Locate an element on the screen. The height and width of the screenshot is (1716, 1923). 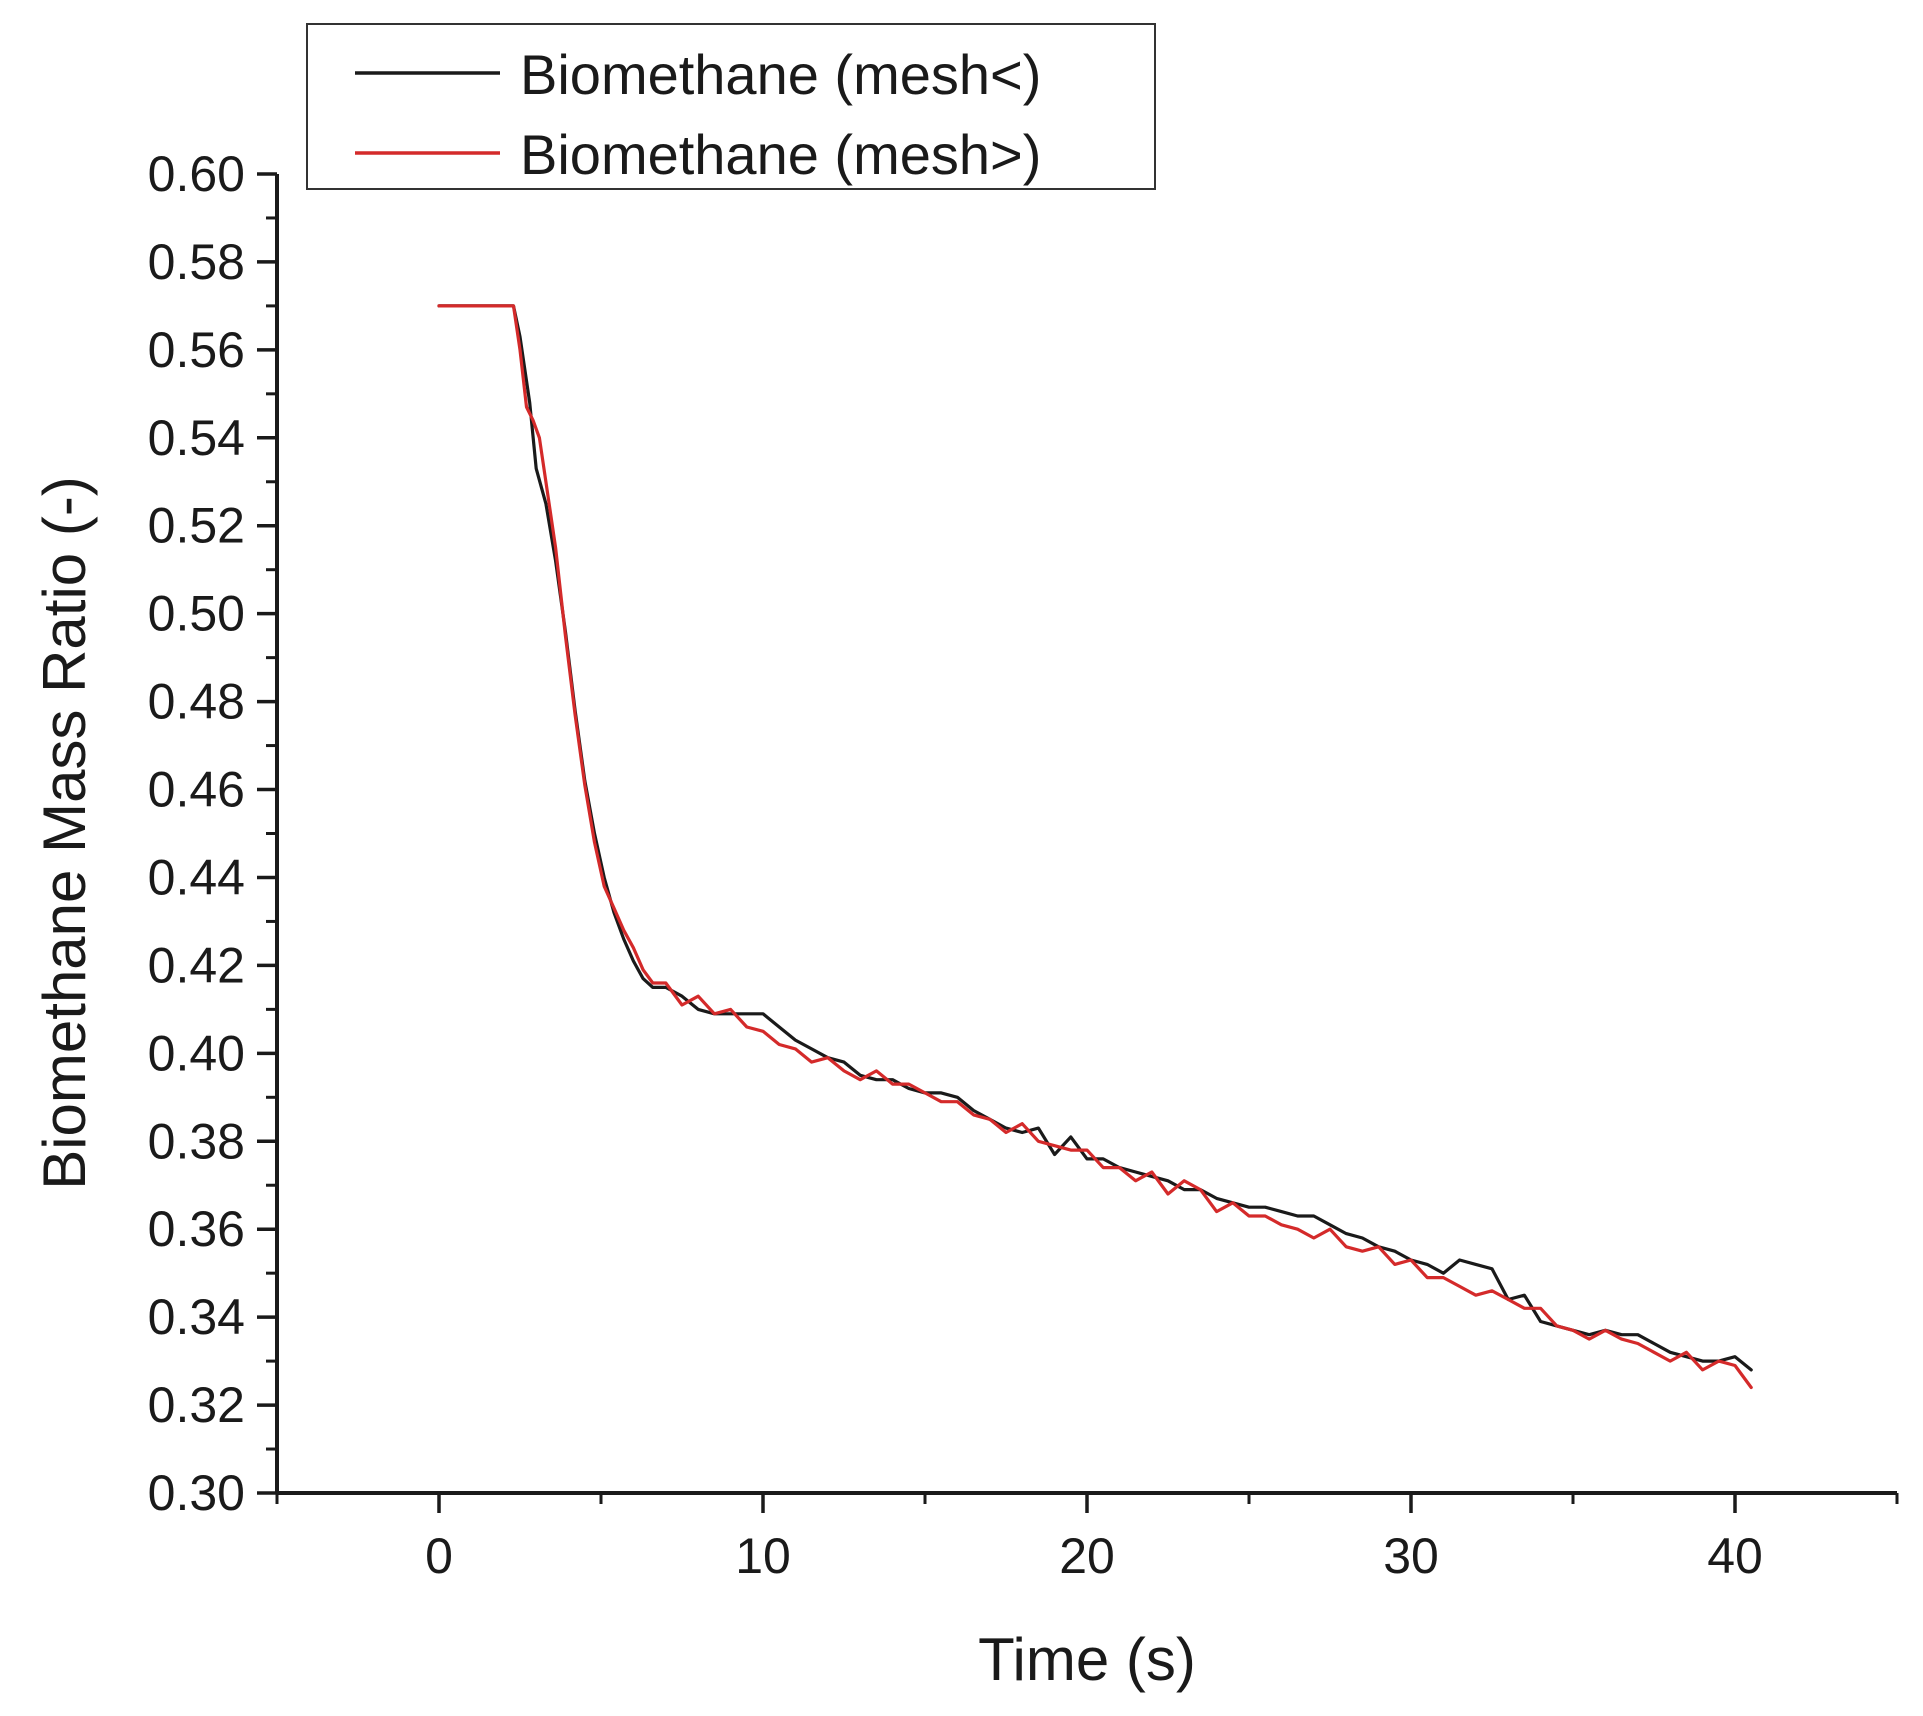
y-tick-label: 0.44 is located at coordinates (196, 877).